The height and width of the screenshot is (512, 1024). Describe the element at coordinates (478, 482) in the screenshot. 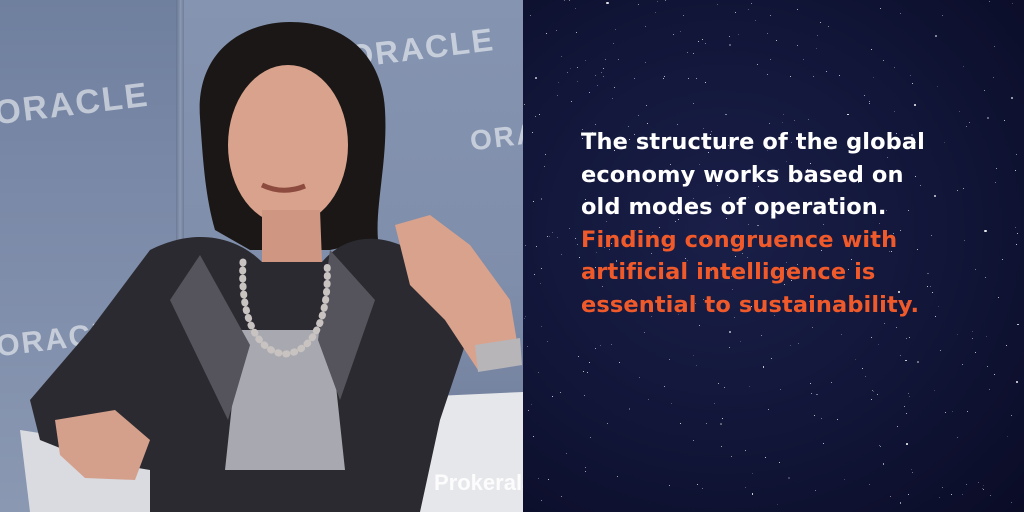

I see `photo-credit: Prokerala` at that location.